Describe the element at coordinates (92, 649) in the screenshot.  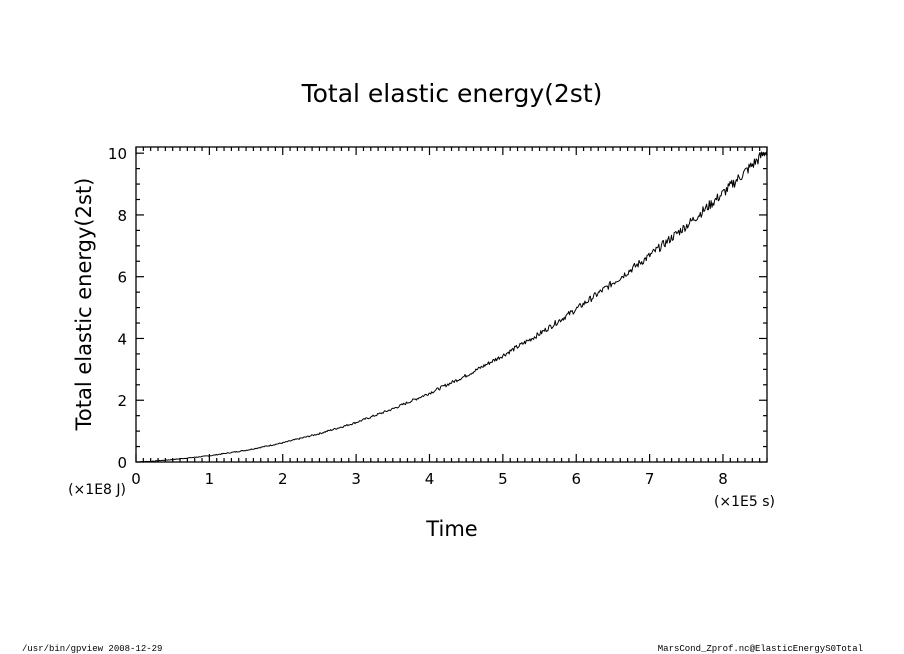
I see `footer-left: /usr/bin/gpview 2008-12-29` at that location.